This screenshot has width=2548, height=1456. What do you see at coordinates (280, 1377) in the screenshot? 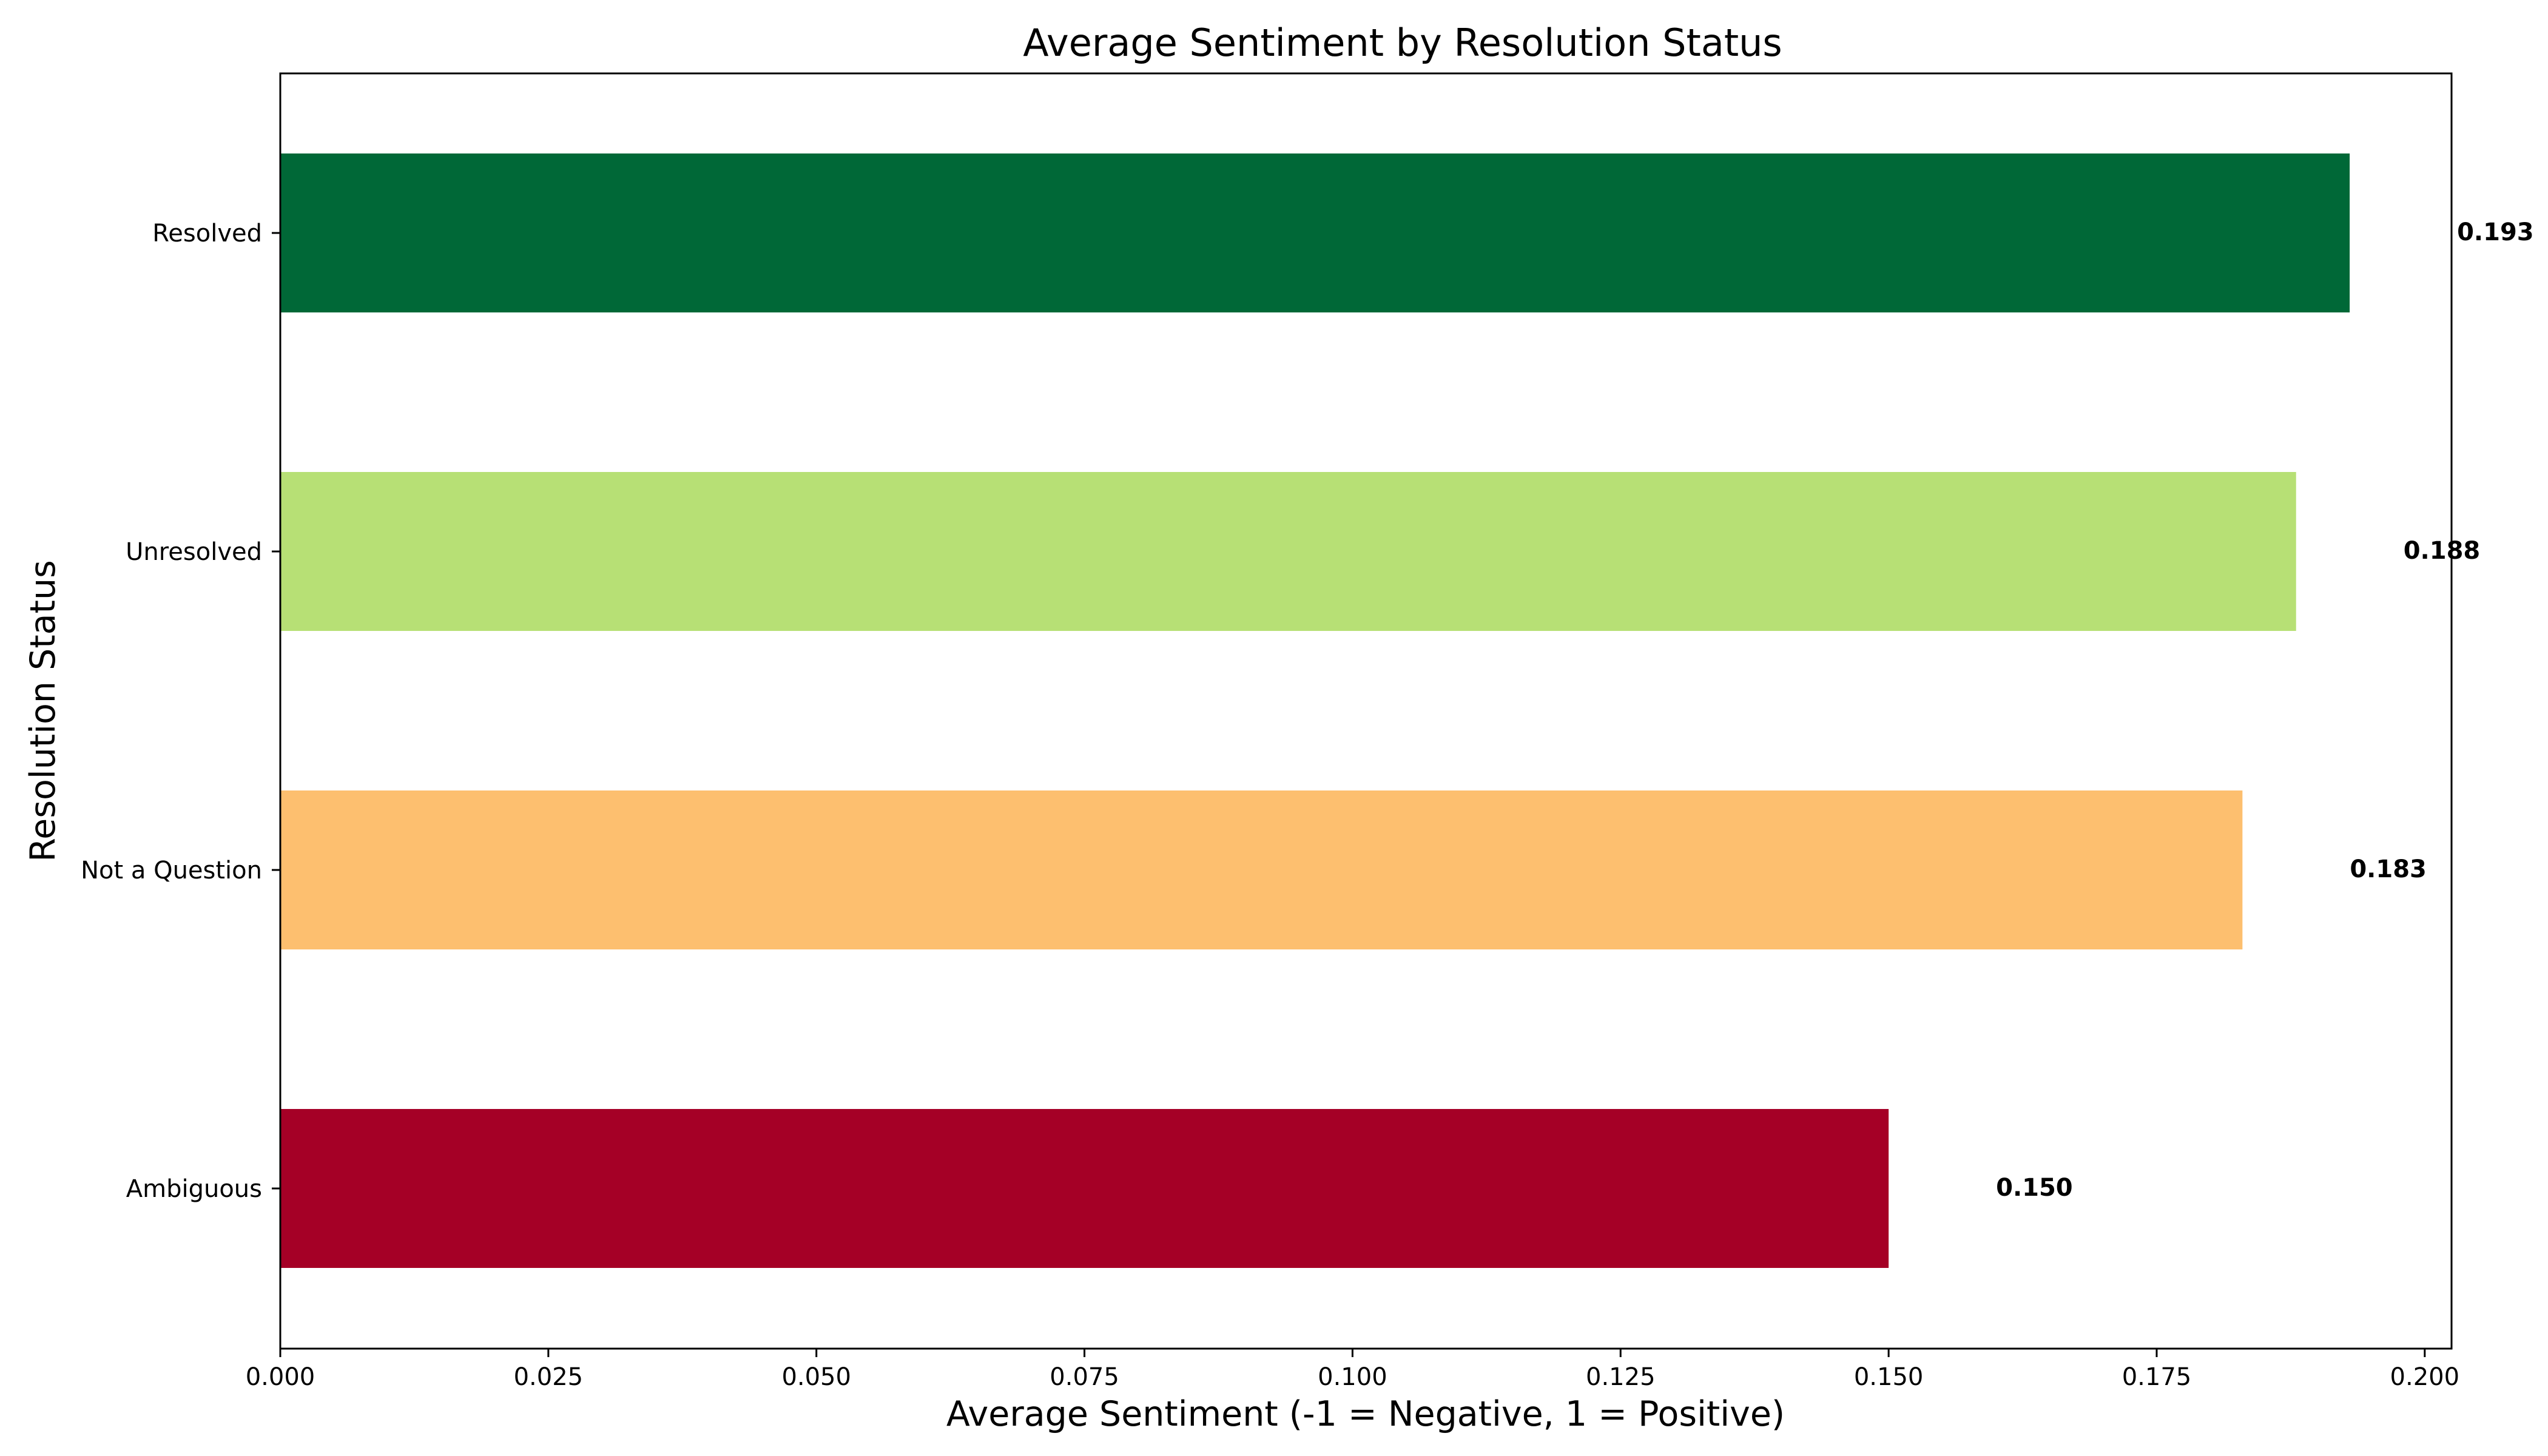
I see `x-tick-label: 0.000` at bounding box center [280, 1377].